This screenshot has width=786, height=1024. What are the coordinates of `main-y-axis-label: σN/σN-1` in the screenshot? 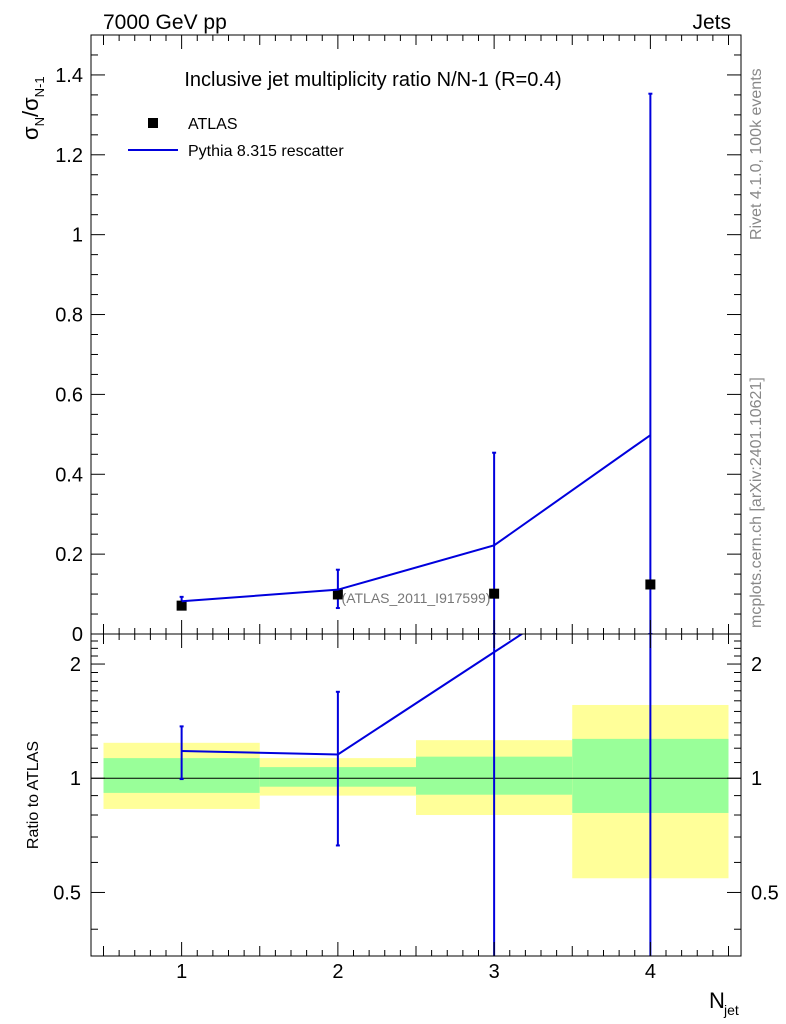 It's located at (32, 108).